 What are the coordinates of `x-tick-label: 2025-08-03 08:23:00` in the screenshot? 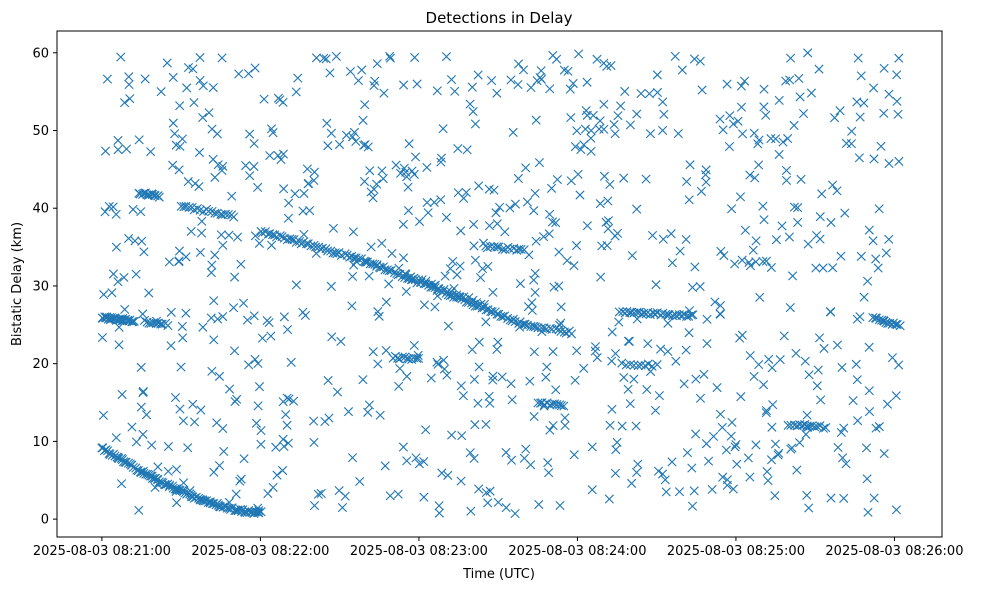 It's located at (419, 551).